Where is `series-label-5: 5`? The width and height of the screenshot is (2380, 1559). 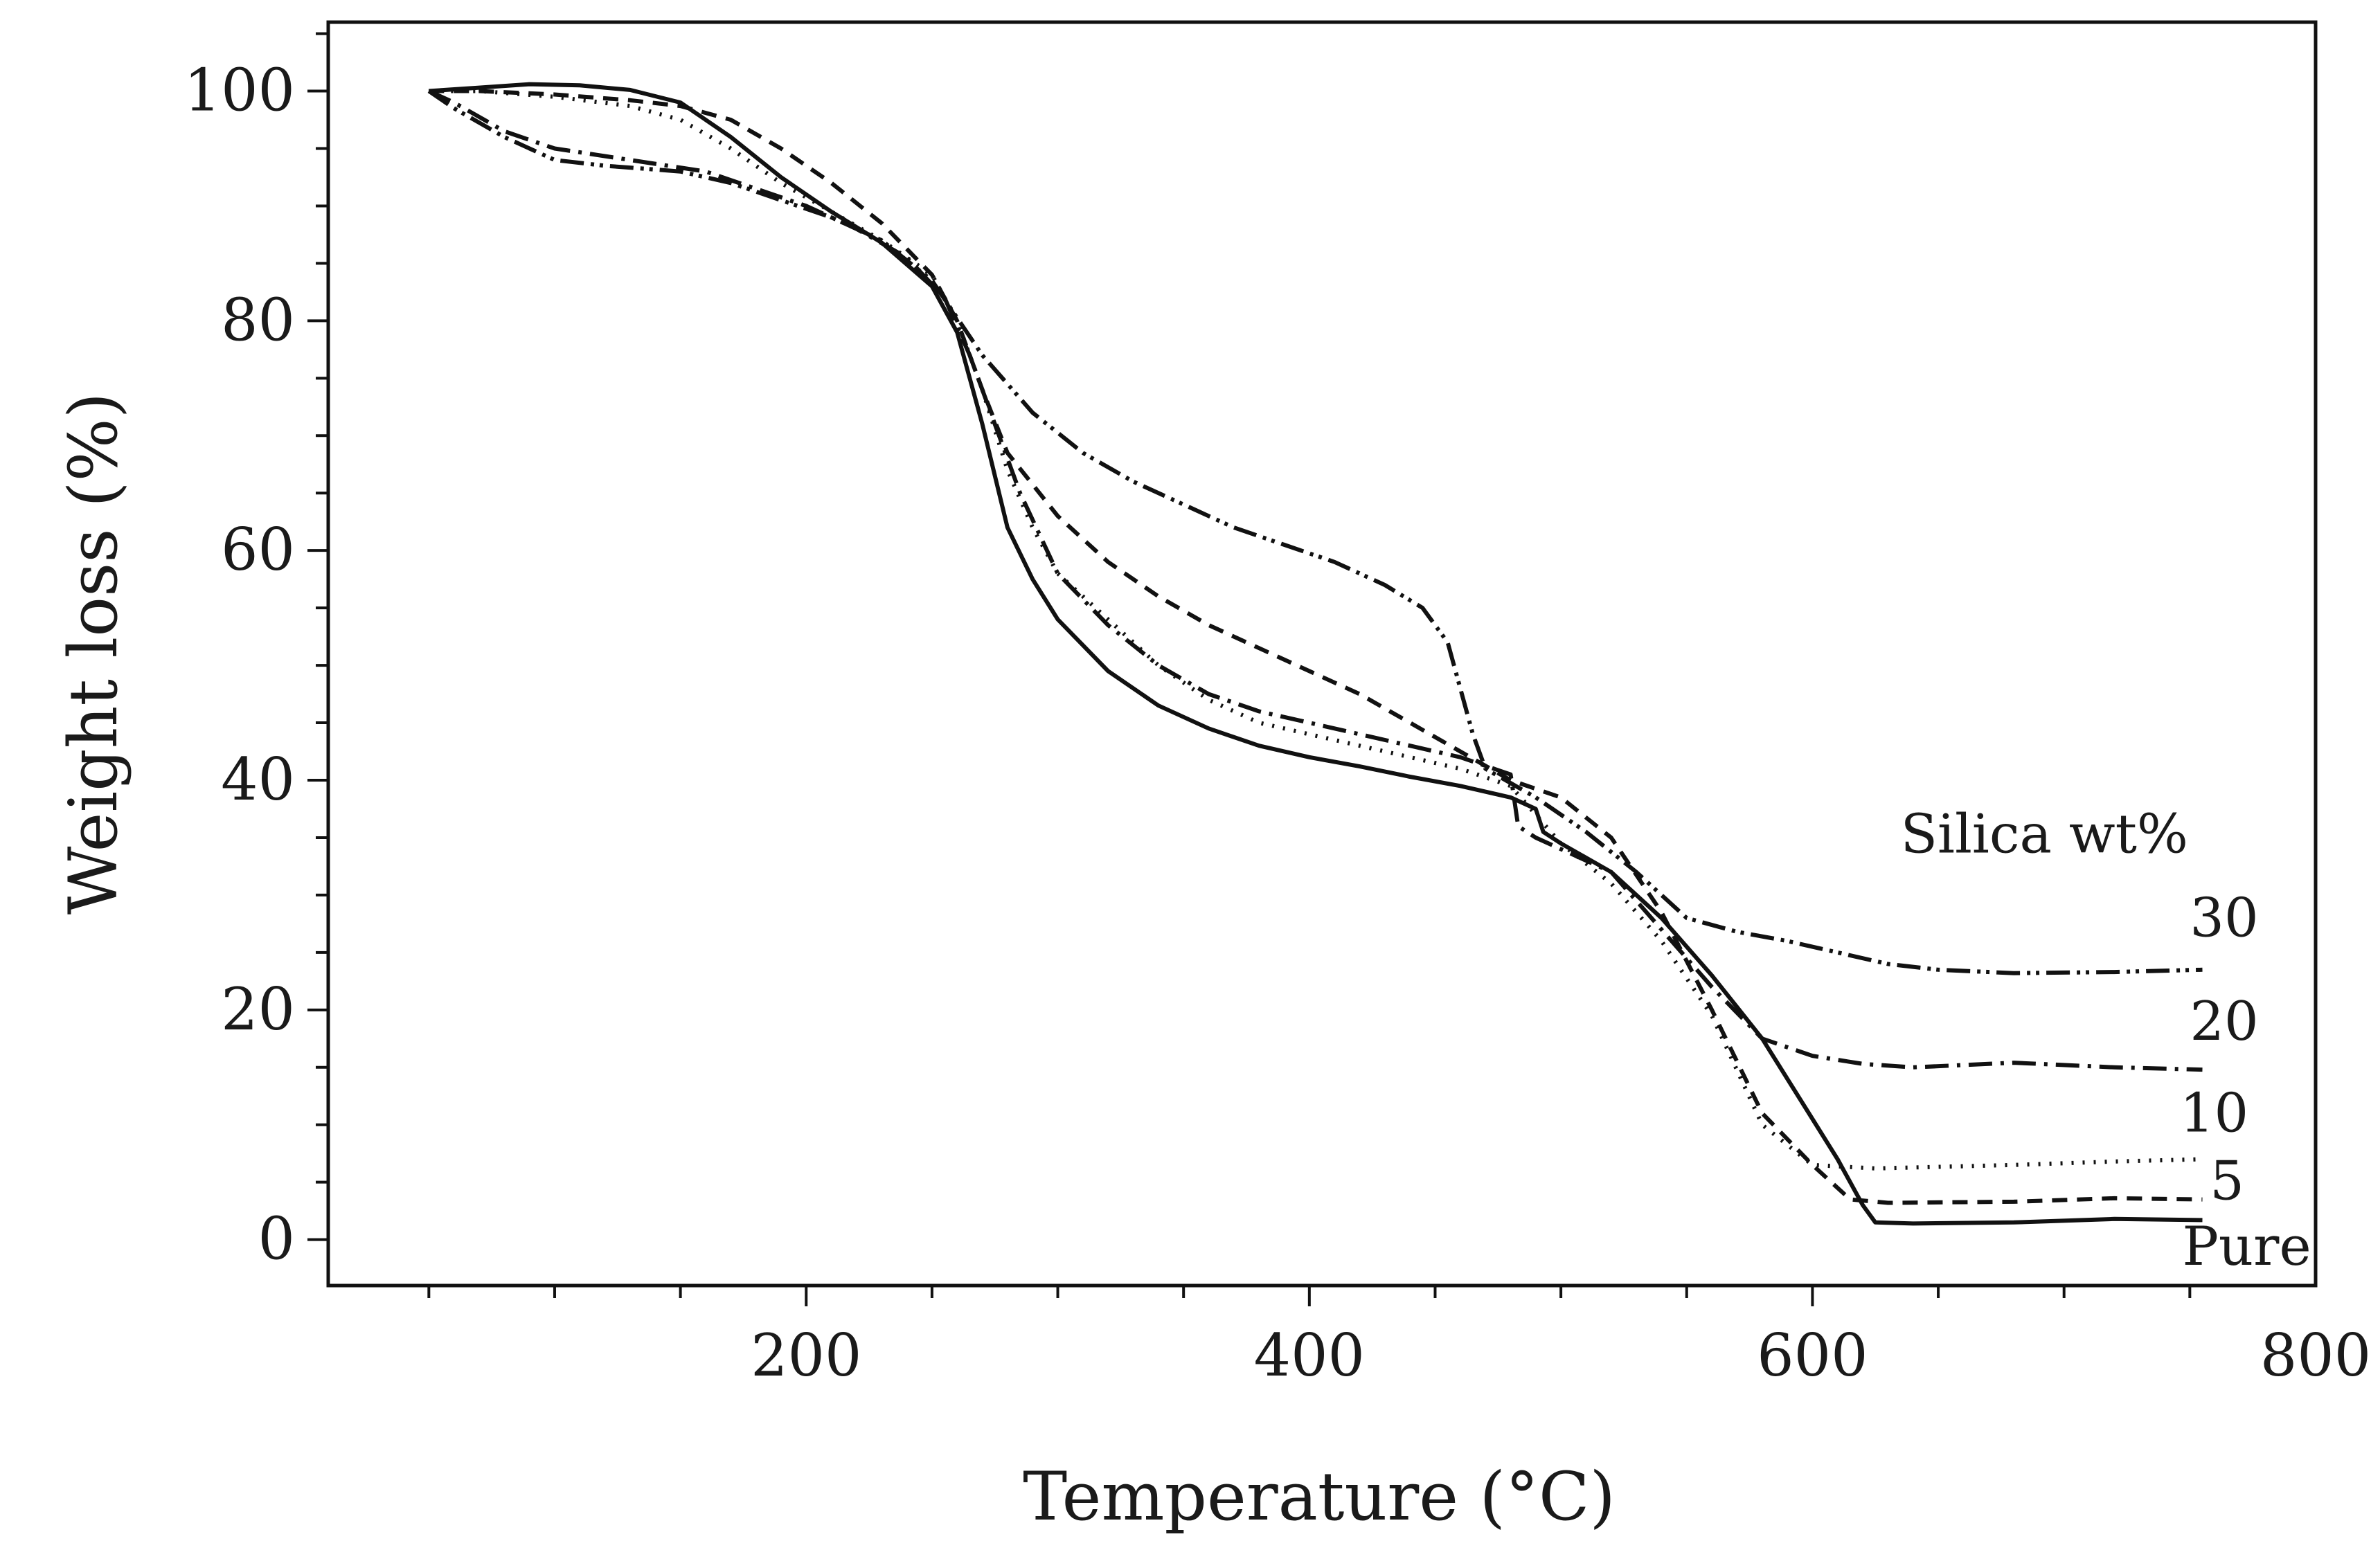
series-label-5: 5 is located at coordinates (2227, 1182).